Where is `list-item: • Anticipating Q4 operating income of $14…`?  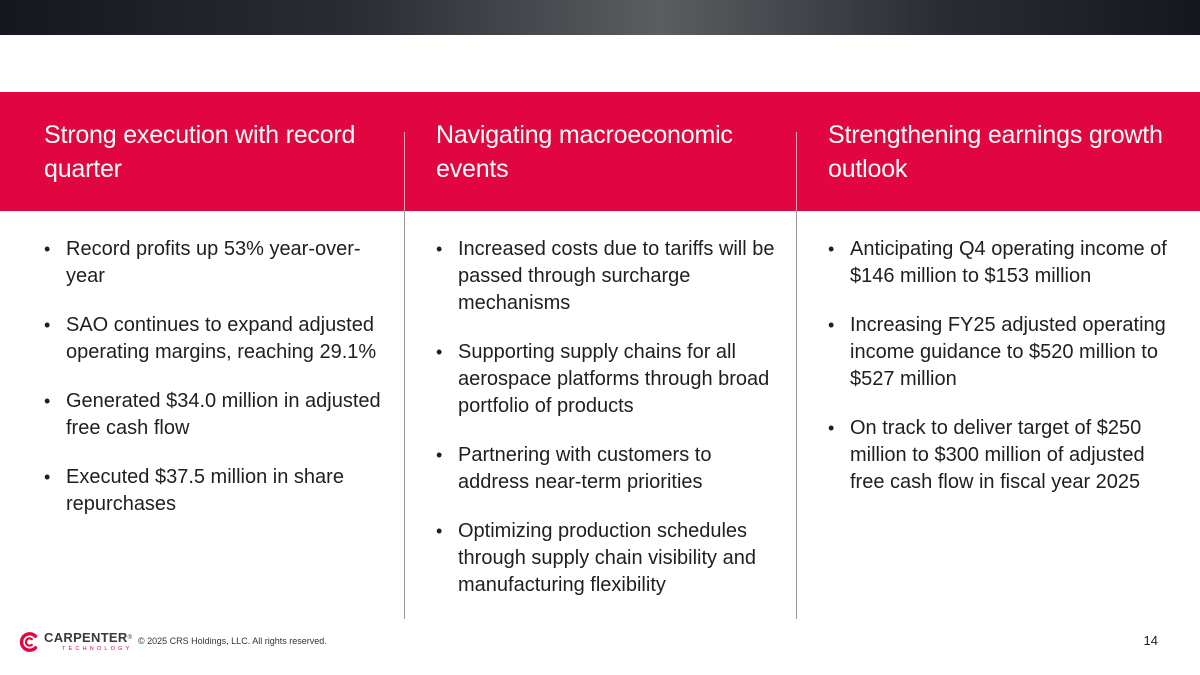 list-item: • Anticipating Q4 operating income of $14… is located at coordinates (998, 263).